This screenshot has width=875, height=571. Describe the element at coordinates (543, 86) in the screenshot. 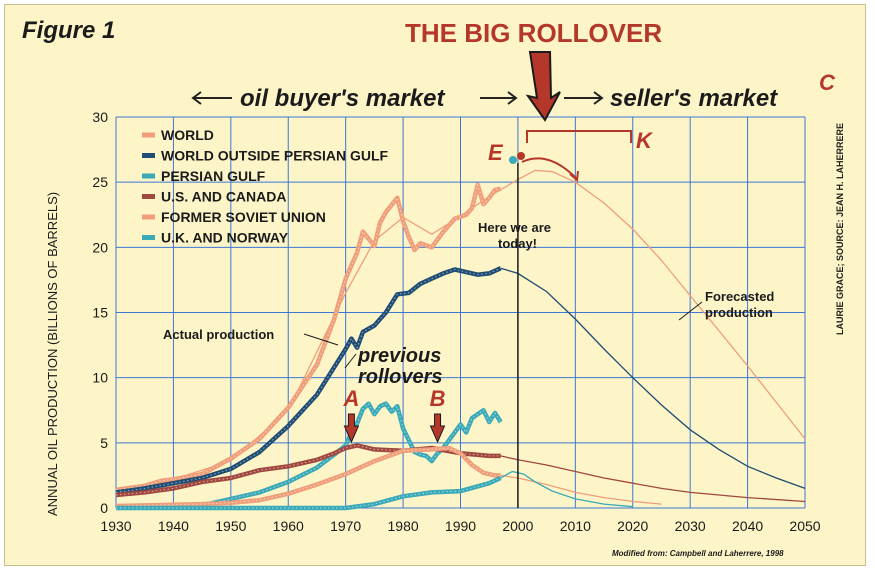

I see `big-rollover-arrow` at that location.